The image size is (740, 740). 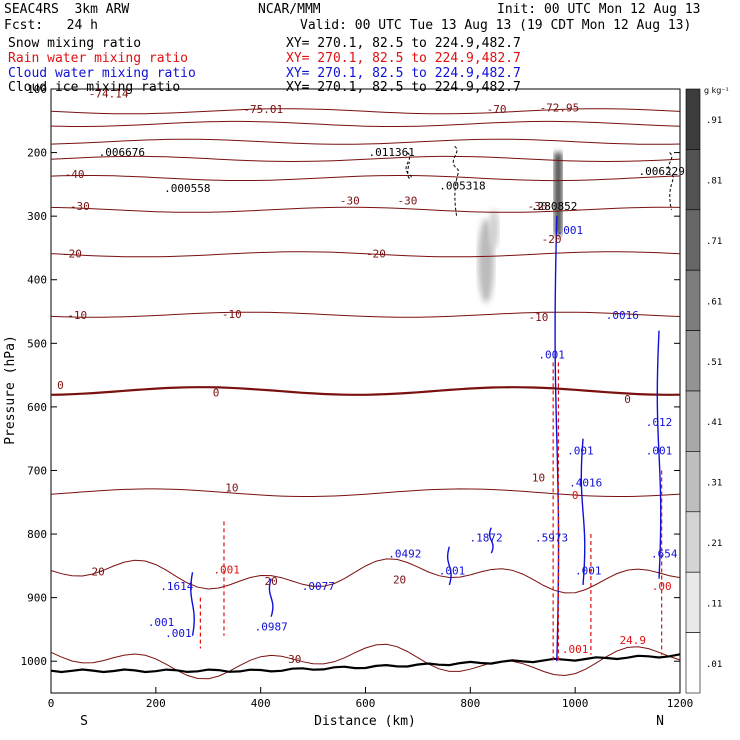 I want to click on y-tick-label: 900, so click(x=37, y=598).